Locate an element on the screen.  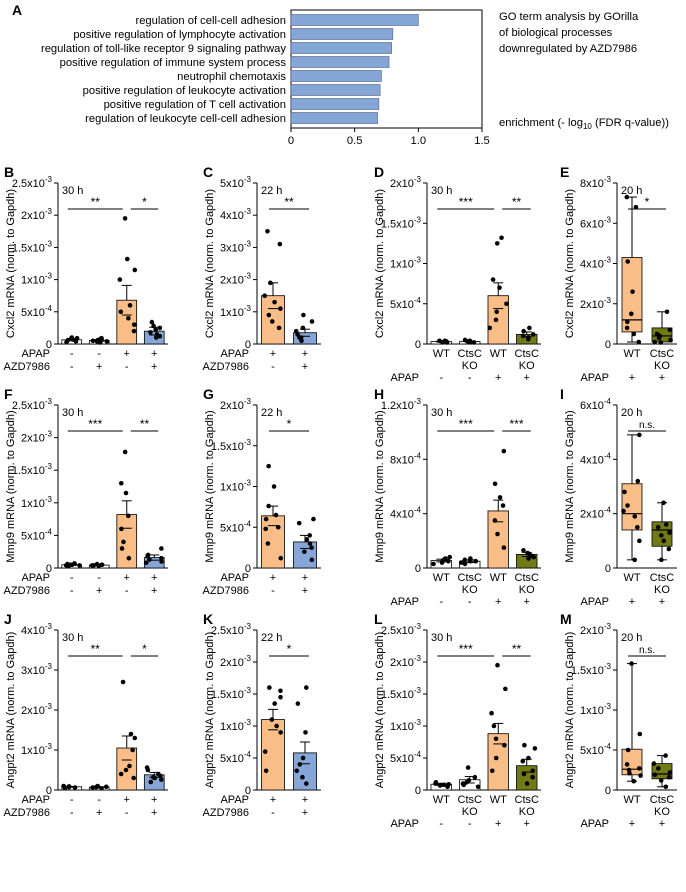
panel-letter: C is located at coordinates (208, 172).